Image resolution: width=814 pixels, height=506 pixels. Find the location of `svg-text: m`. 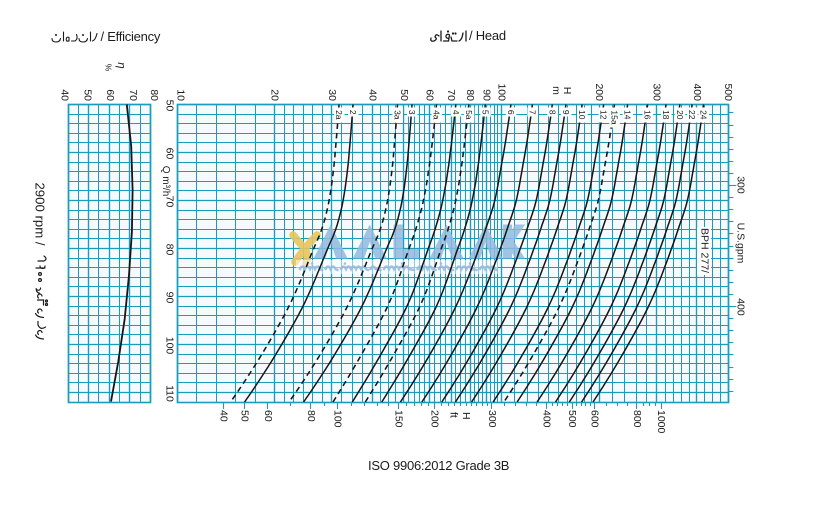

svg-text: m is located at coordinates (556, 90).